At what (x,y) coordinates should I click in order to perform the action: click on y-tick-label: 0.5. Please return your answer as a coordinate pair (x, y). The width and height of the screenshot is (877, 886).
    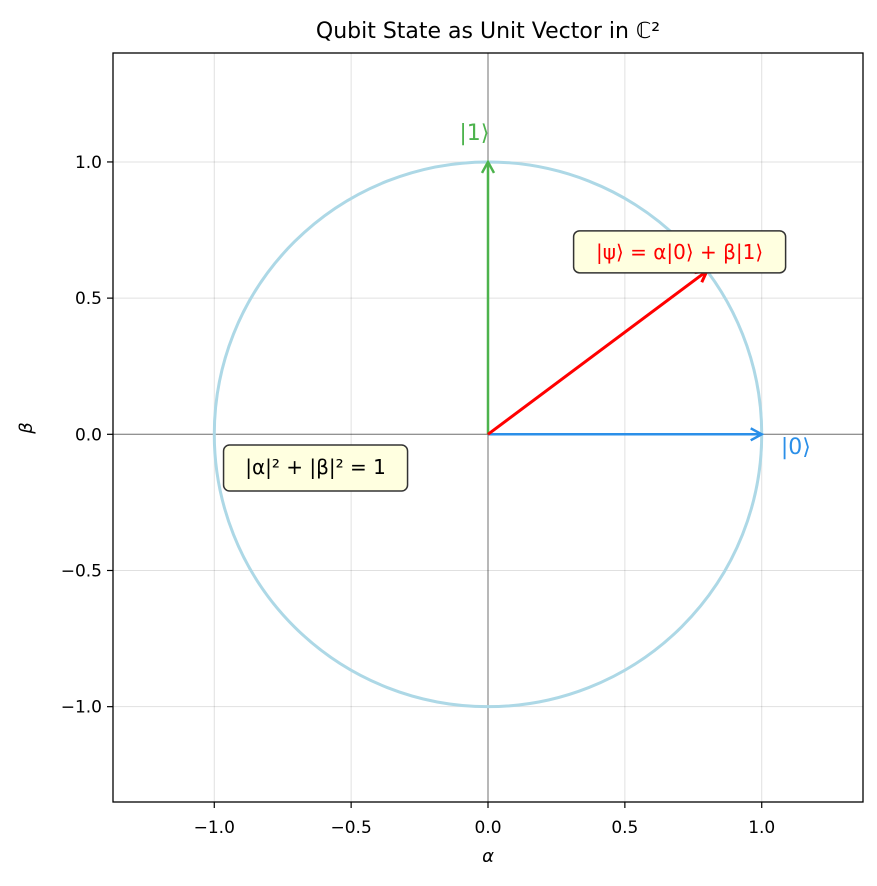
    Looking at the image, I should click on (88, 299).